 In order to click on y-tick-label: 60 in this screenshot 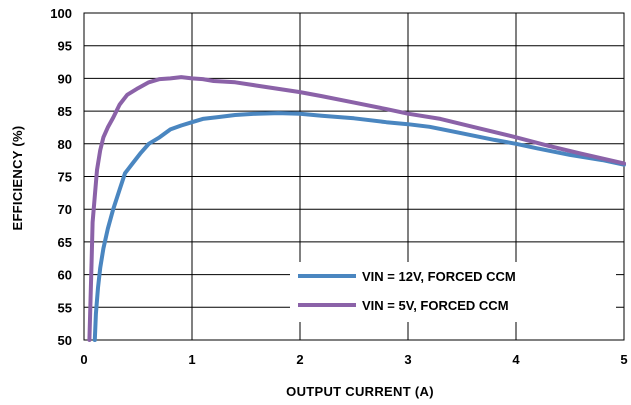, I will do `click(65, 275)`.